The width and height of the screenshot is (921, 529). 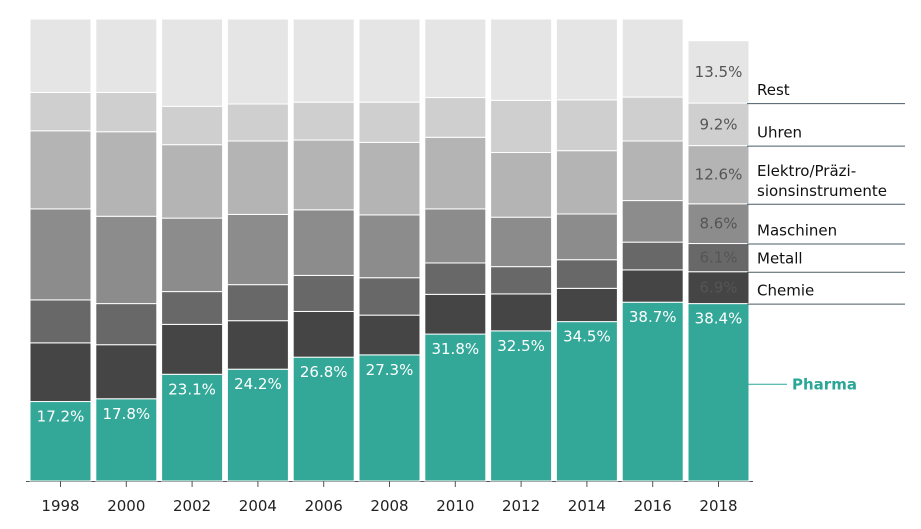 What do you see at coordinates (719, 319) in the screenshot?
I see `pharma-value-label: 38.4%` at bounding box center [719, 319].